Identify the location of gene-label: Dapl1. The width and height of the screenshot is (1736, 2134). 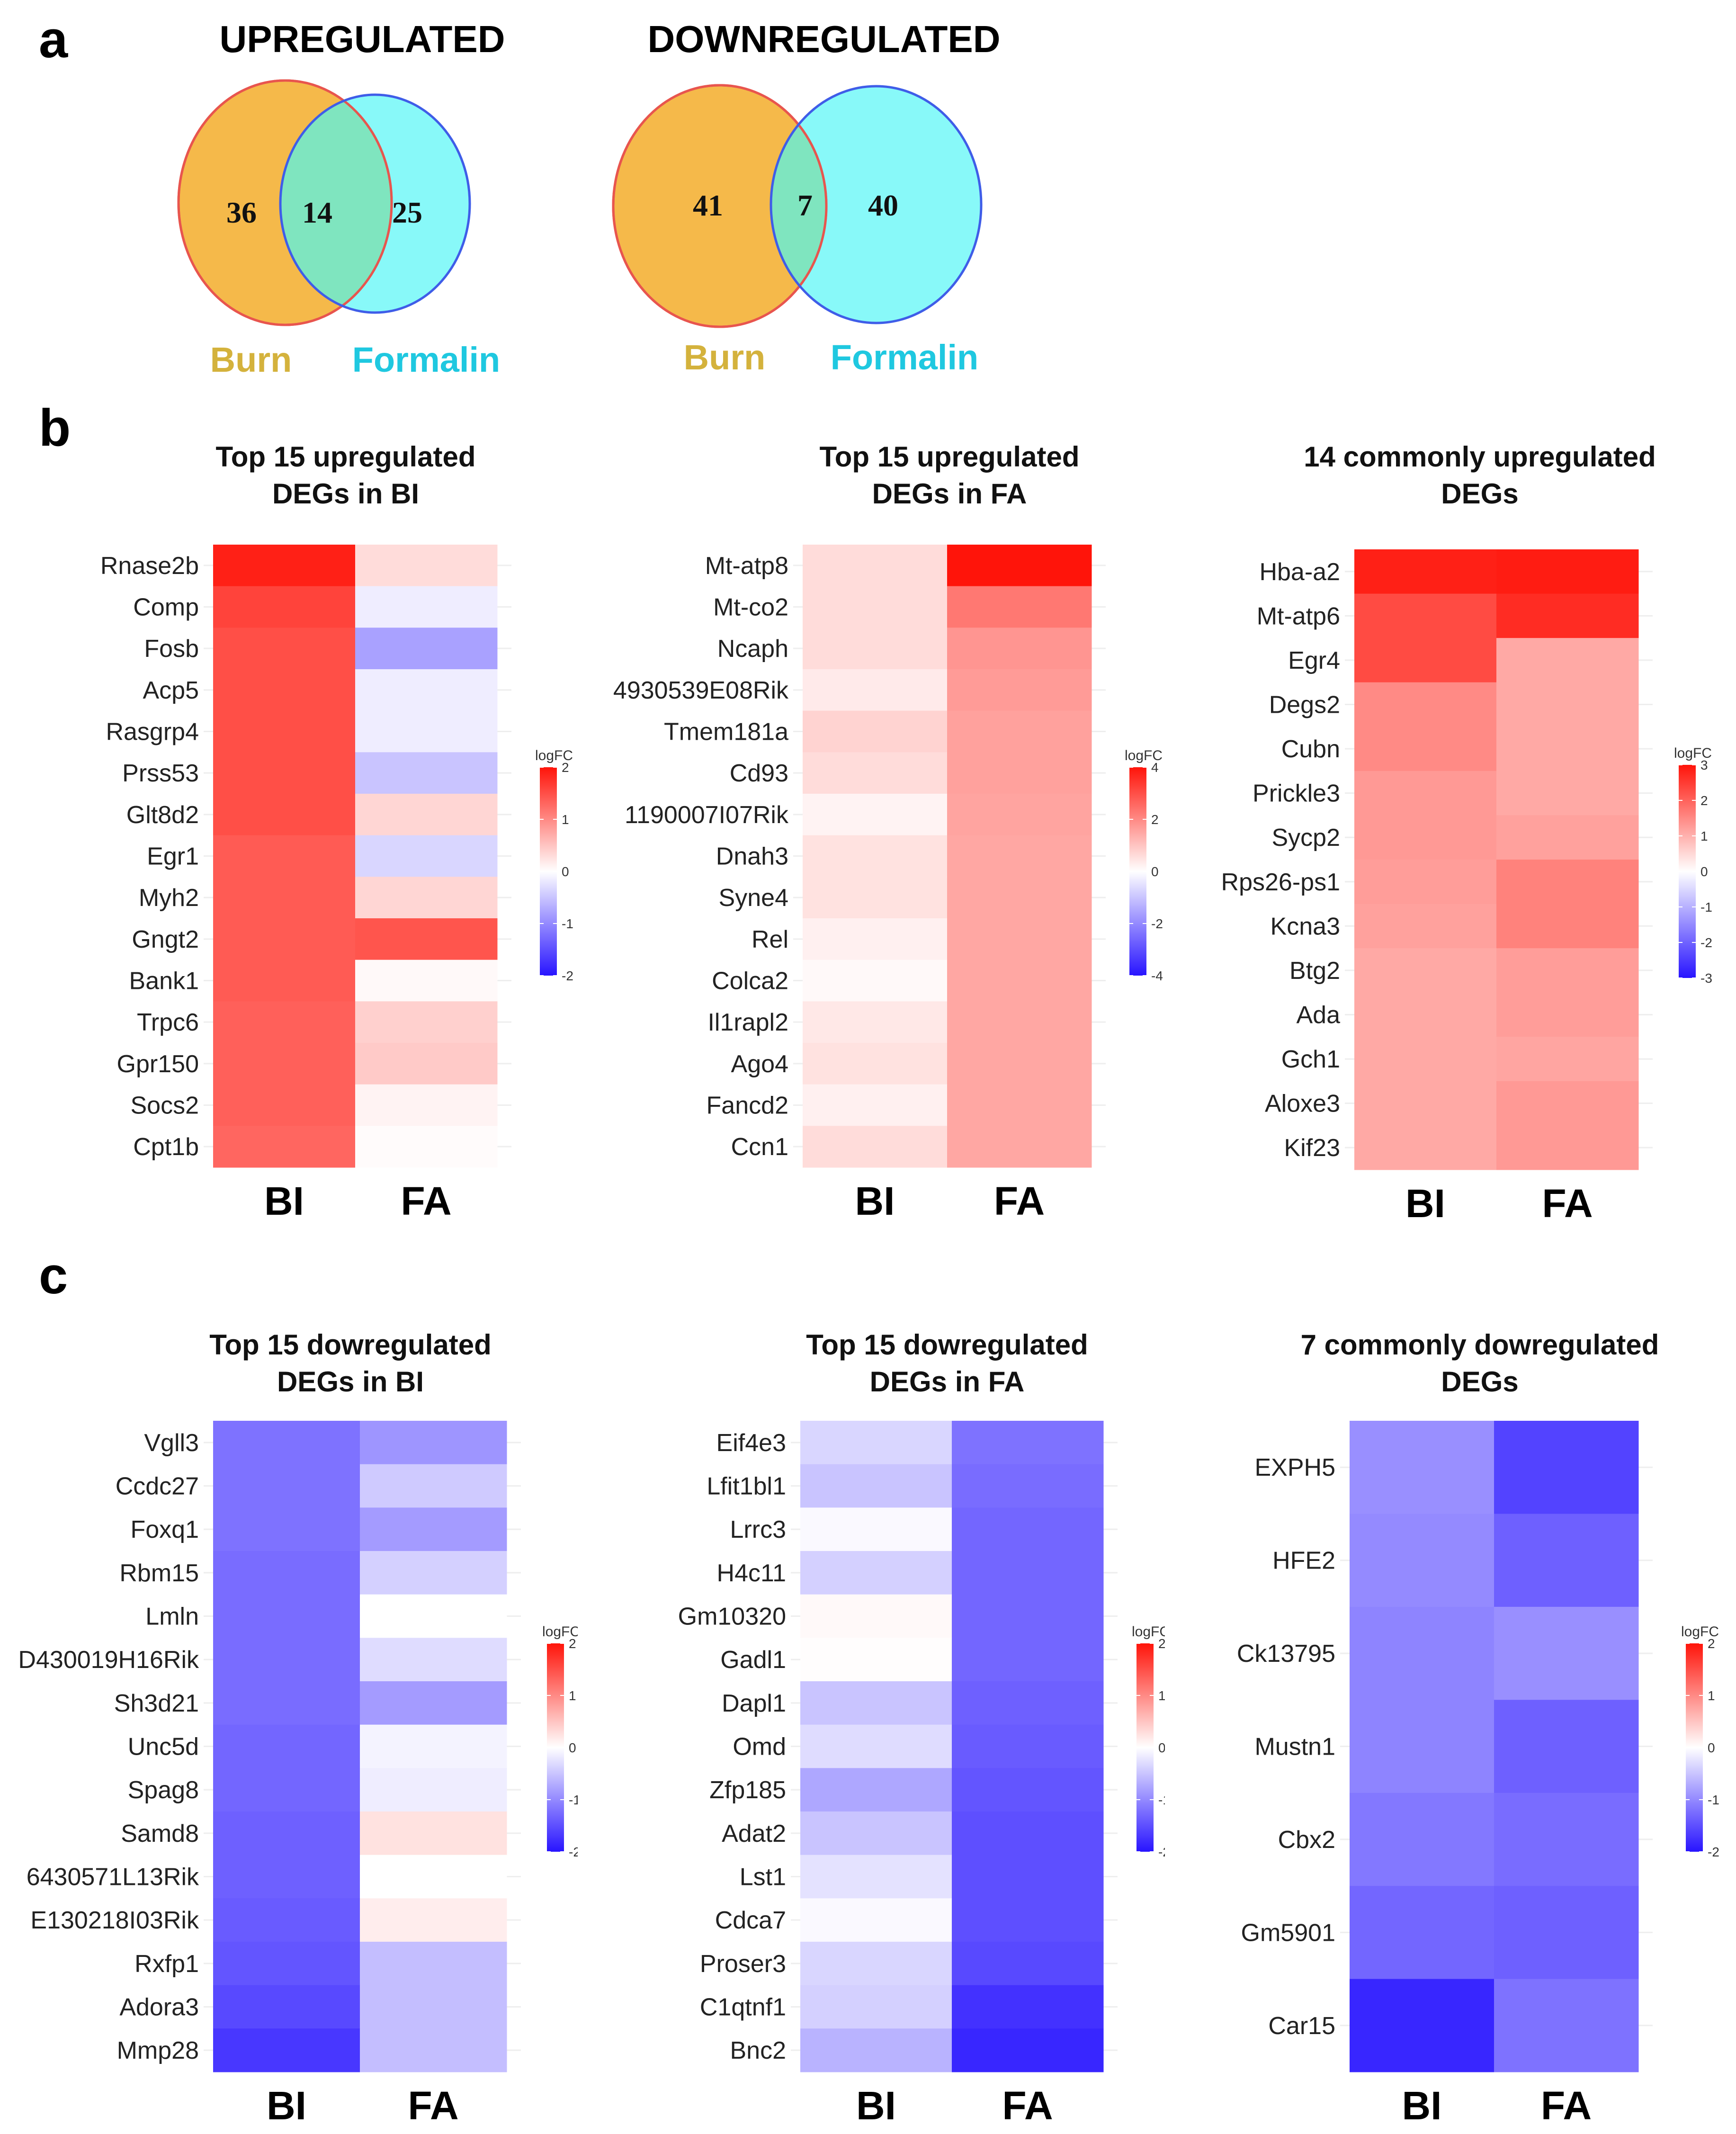
(754, 1703).